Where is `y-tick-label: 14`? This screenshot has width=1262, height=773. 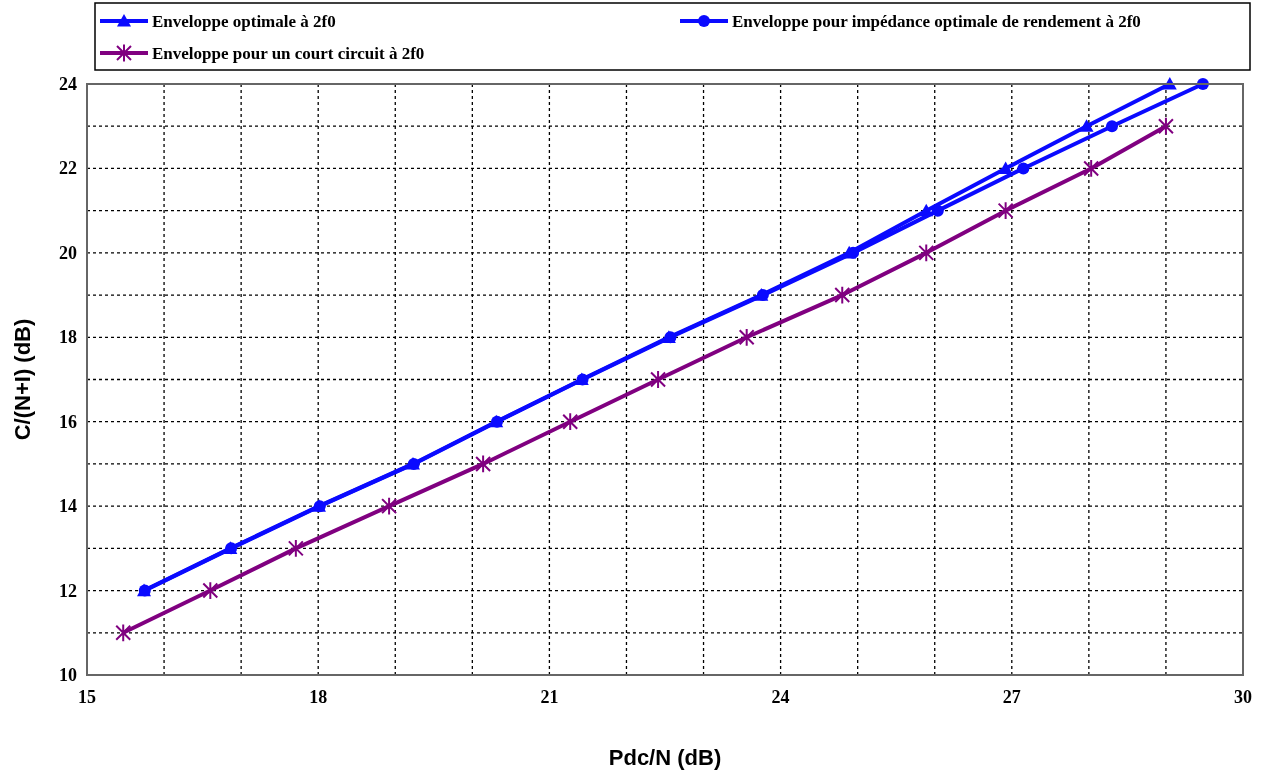 y-tick-label: 14 is located at coordinates (68, 506).